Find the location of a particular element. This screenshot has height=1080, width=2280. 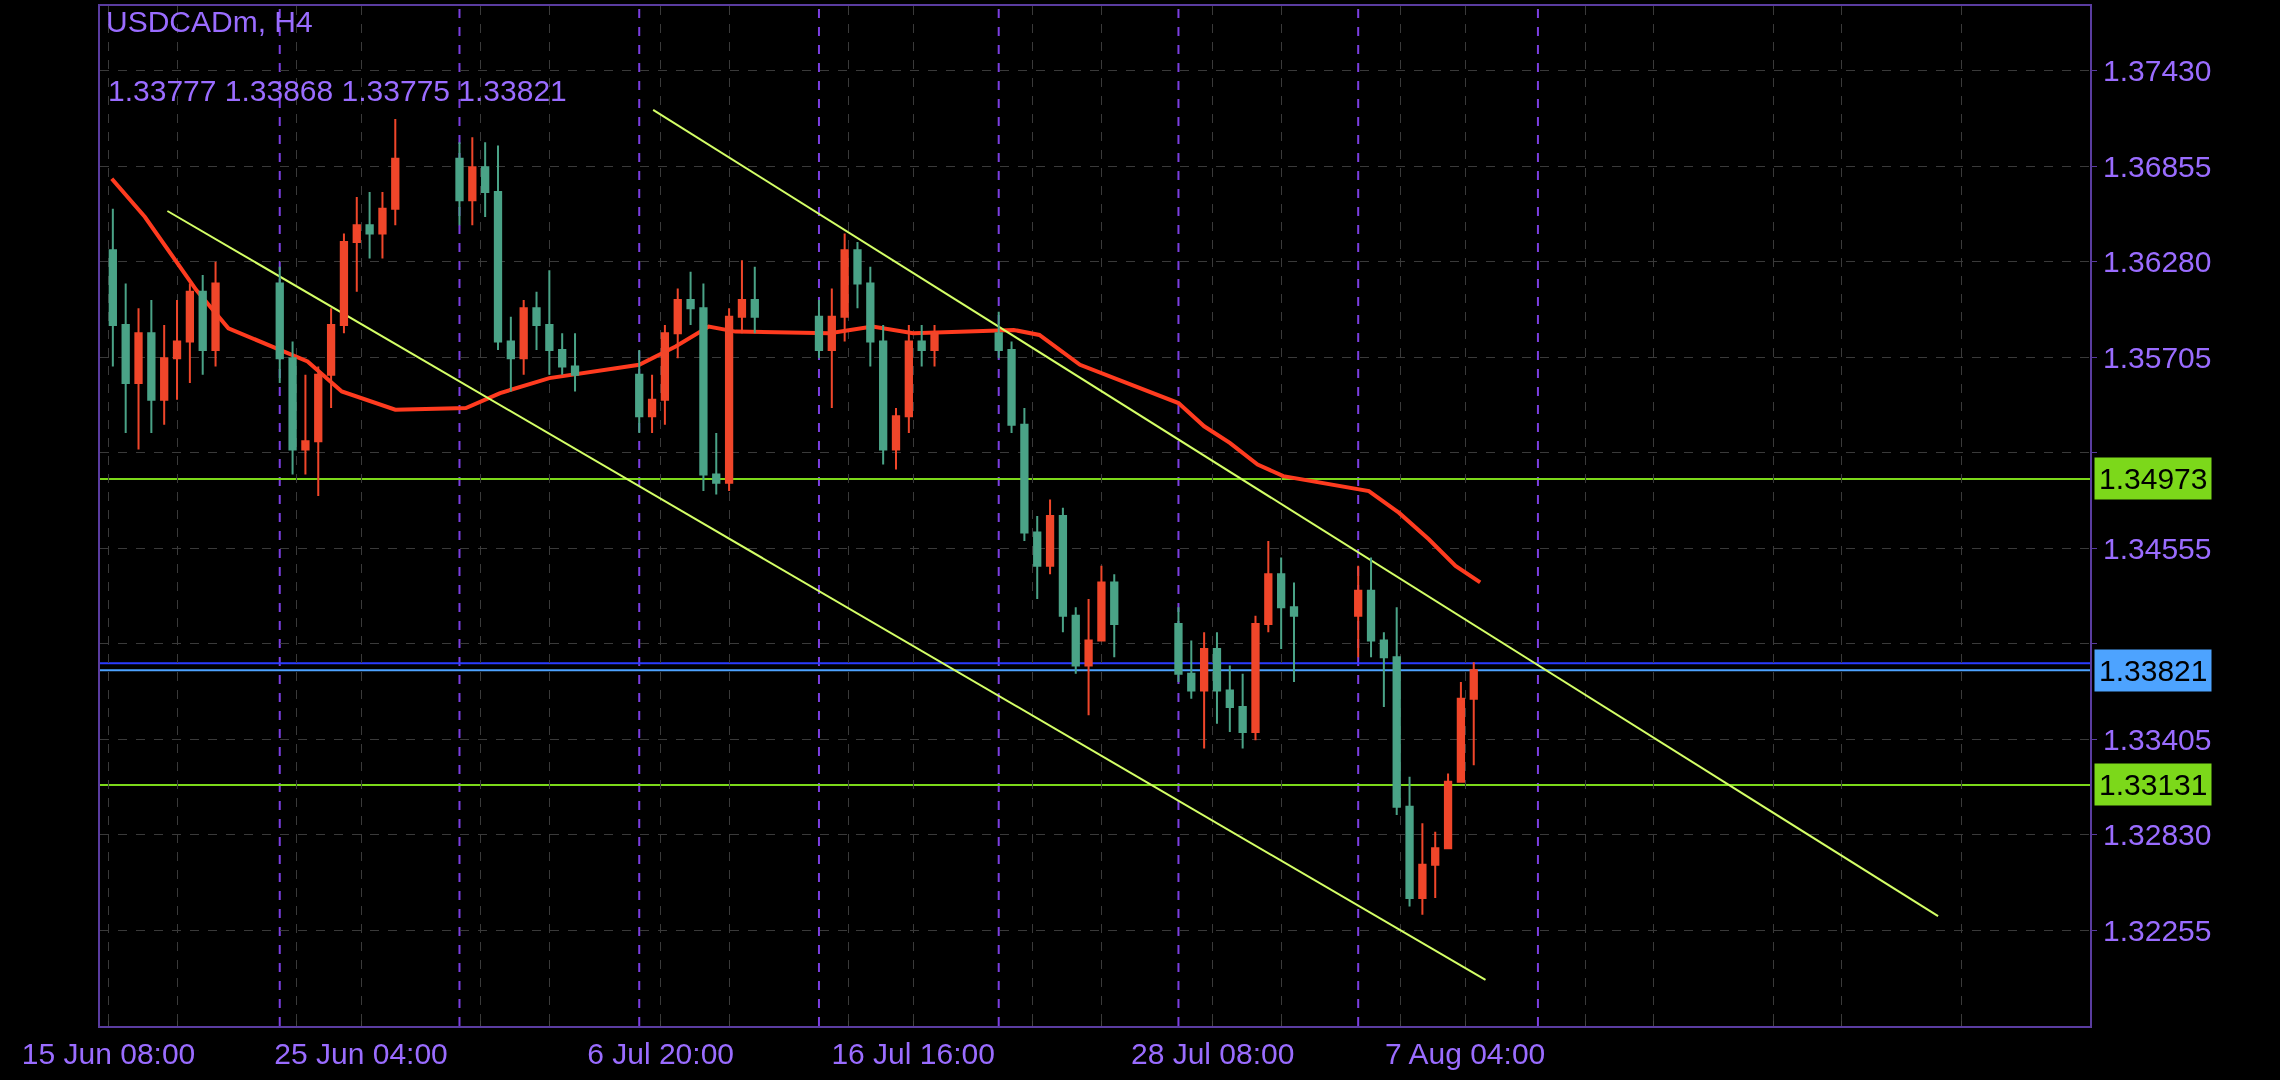

x-tick-label: 25 Jun 04:00 is located at coordinates (361, 1053).